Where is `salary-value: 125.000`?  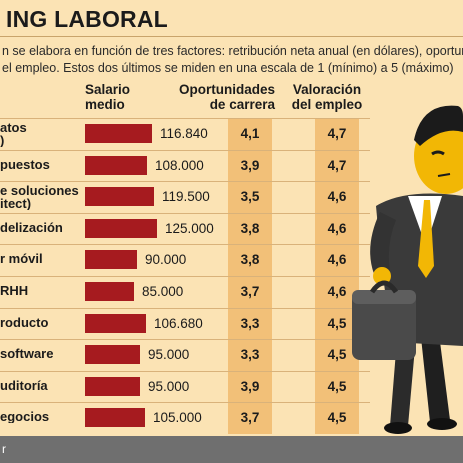 salary-value: 125.000 is located at coordinates (189, 228).